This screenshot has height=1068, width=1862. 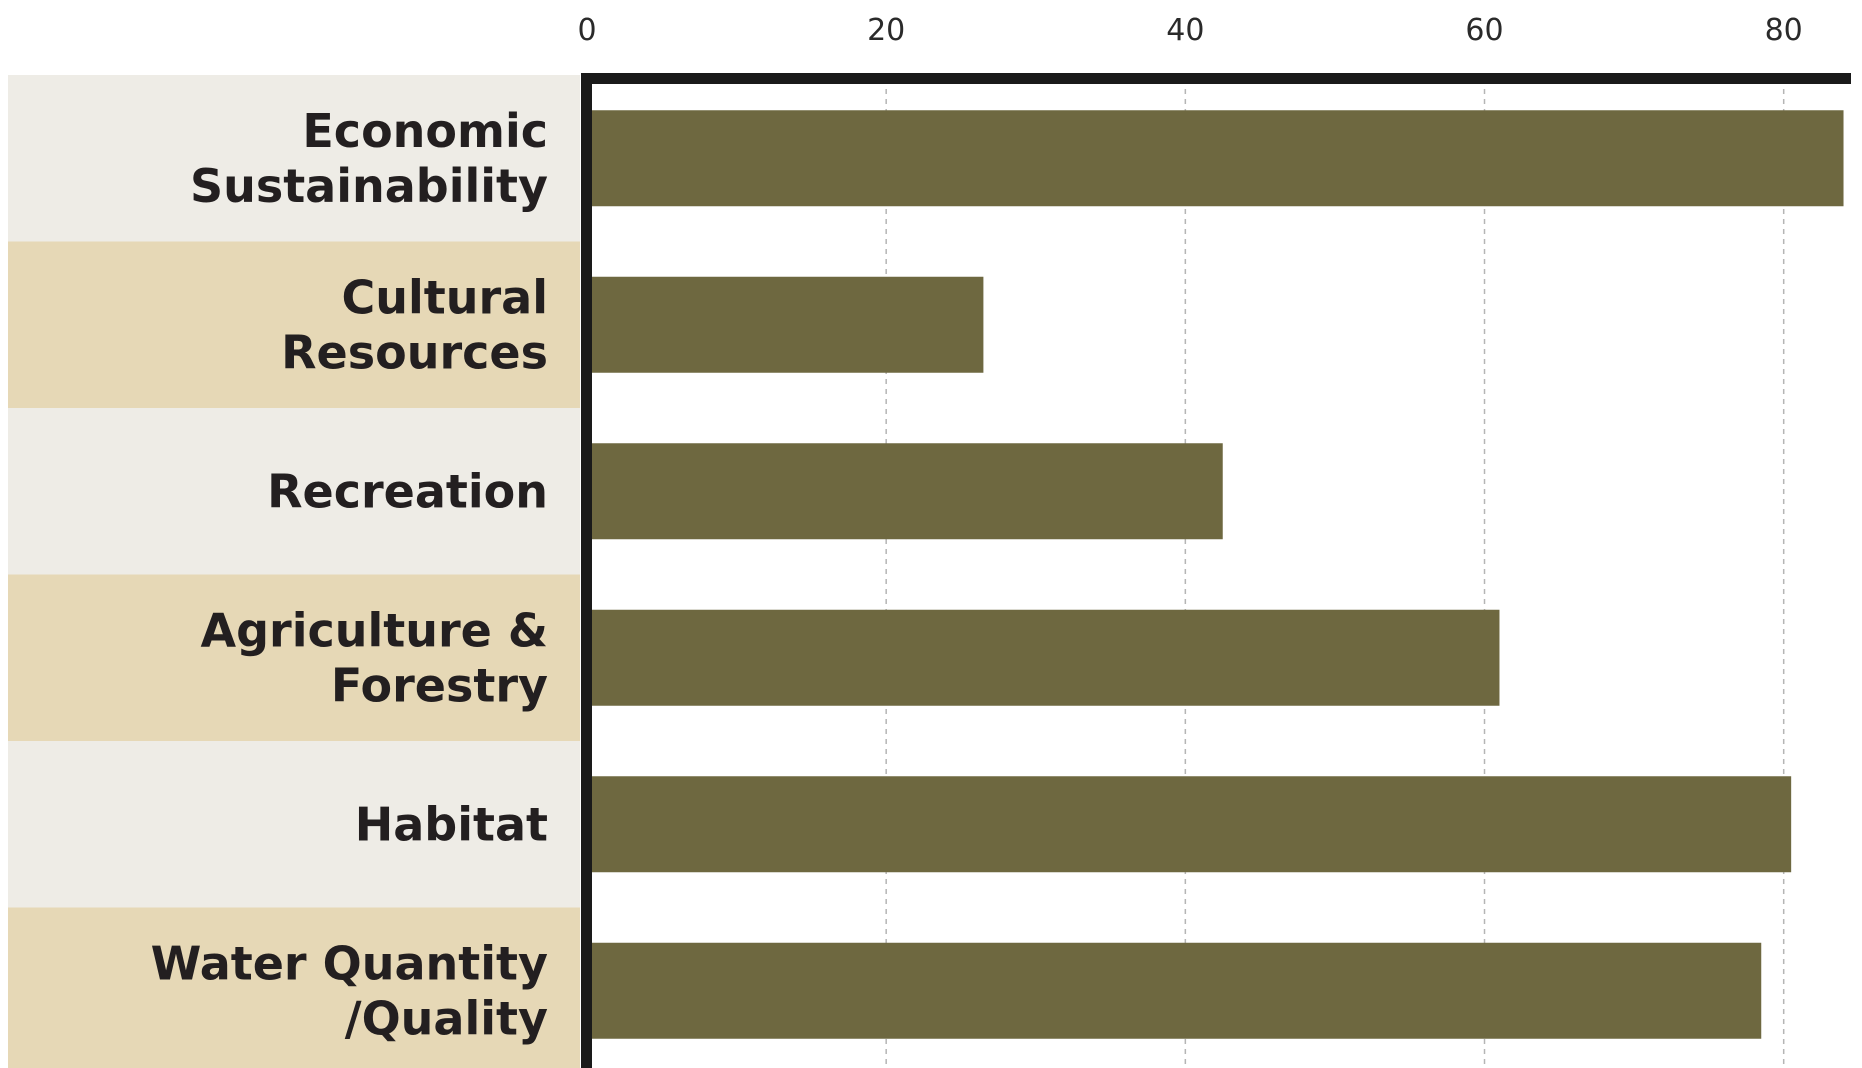 I want to click on x-tick-label: 80, so click(x=1784, y=30).